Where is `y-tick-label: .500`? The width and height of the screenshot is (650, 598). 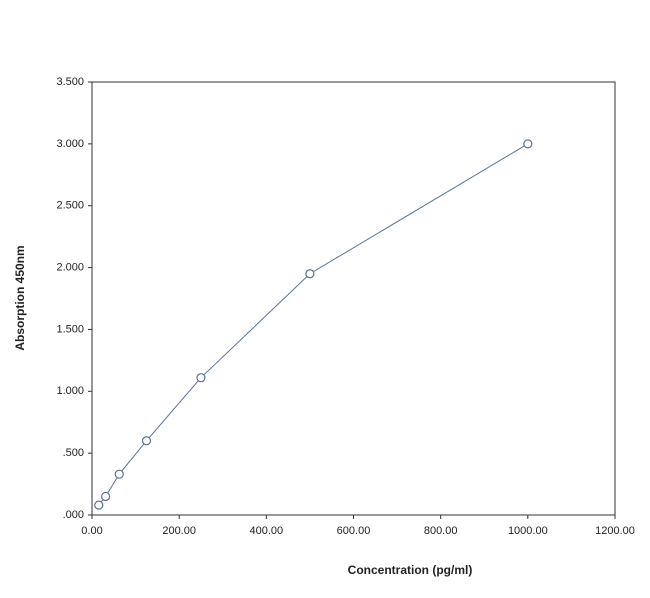 y-tick-label: .500 is located at coordinates (73, 453).